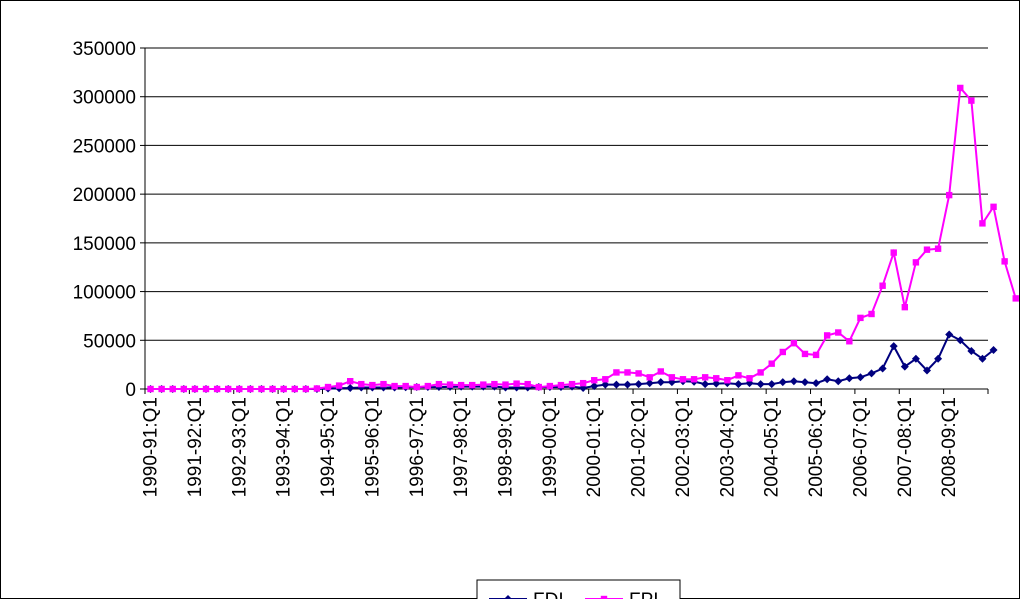 Image resolution: width=1020 pixels, height=599 pixels. Describe the element at coordinates (572, 361) in the screenshot. I see `series-line-fdi` at that location.